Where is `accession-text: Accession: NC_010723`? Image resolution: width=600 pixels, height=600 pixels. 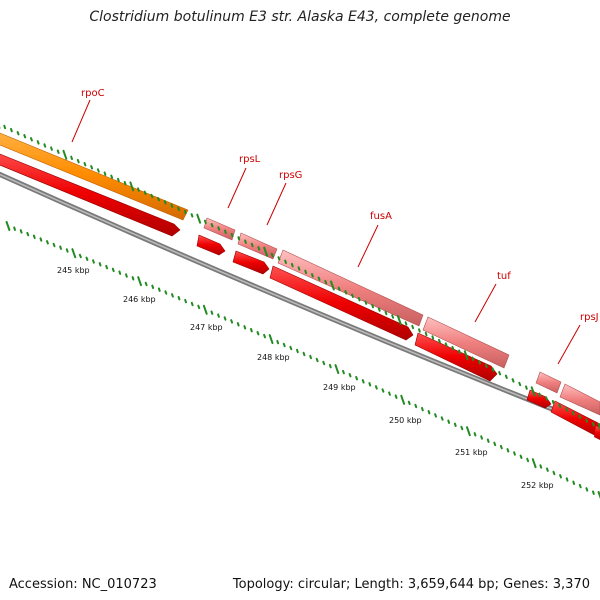 accession-text: Accession: NC_010723 is located at coordinates (83, 584).